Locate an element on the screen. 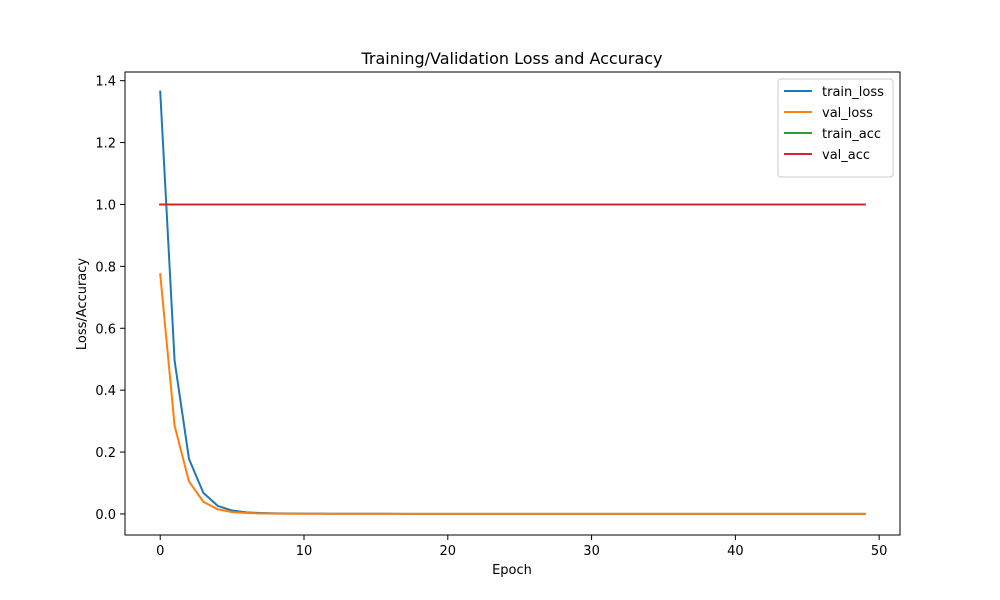 The image size is (1000, 600). y-tick-label: 0.8 is located at coordinates (105, 267).